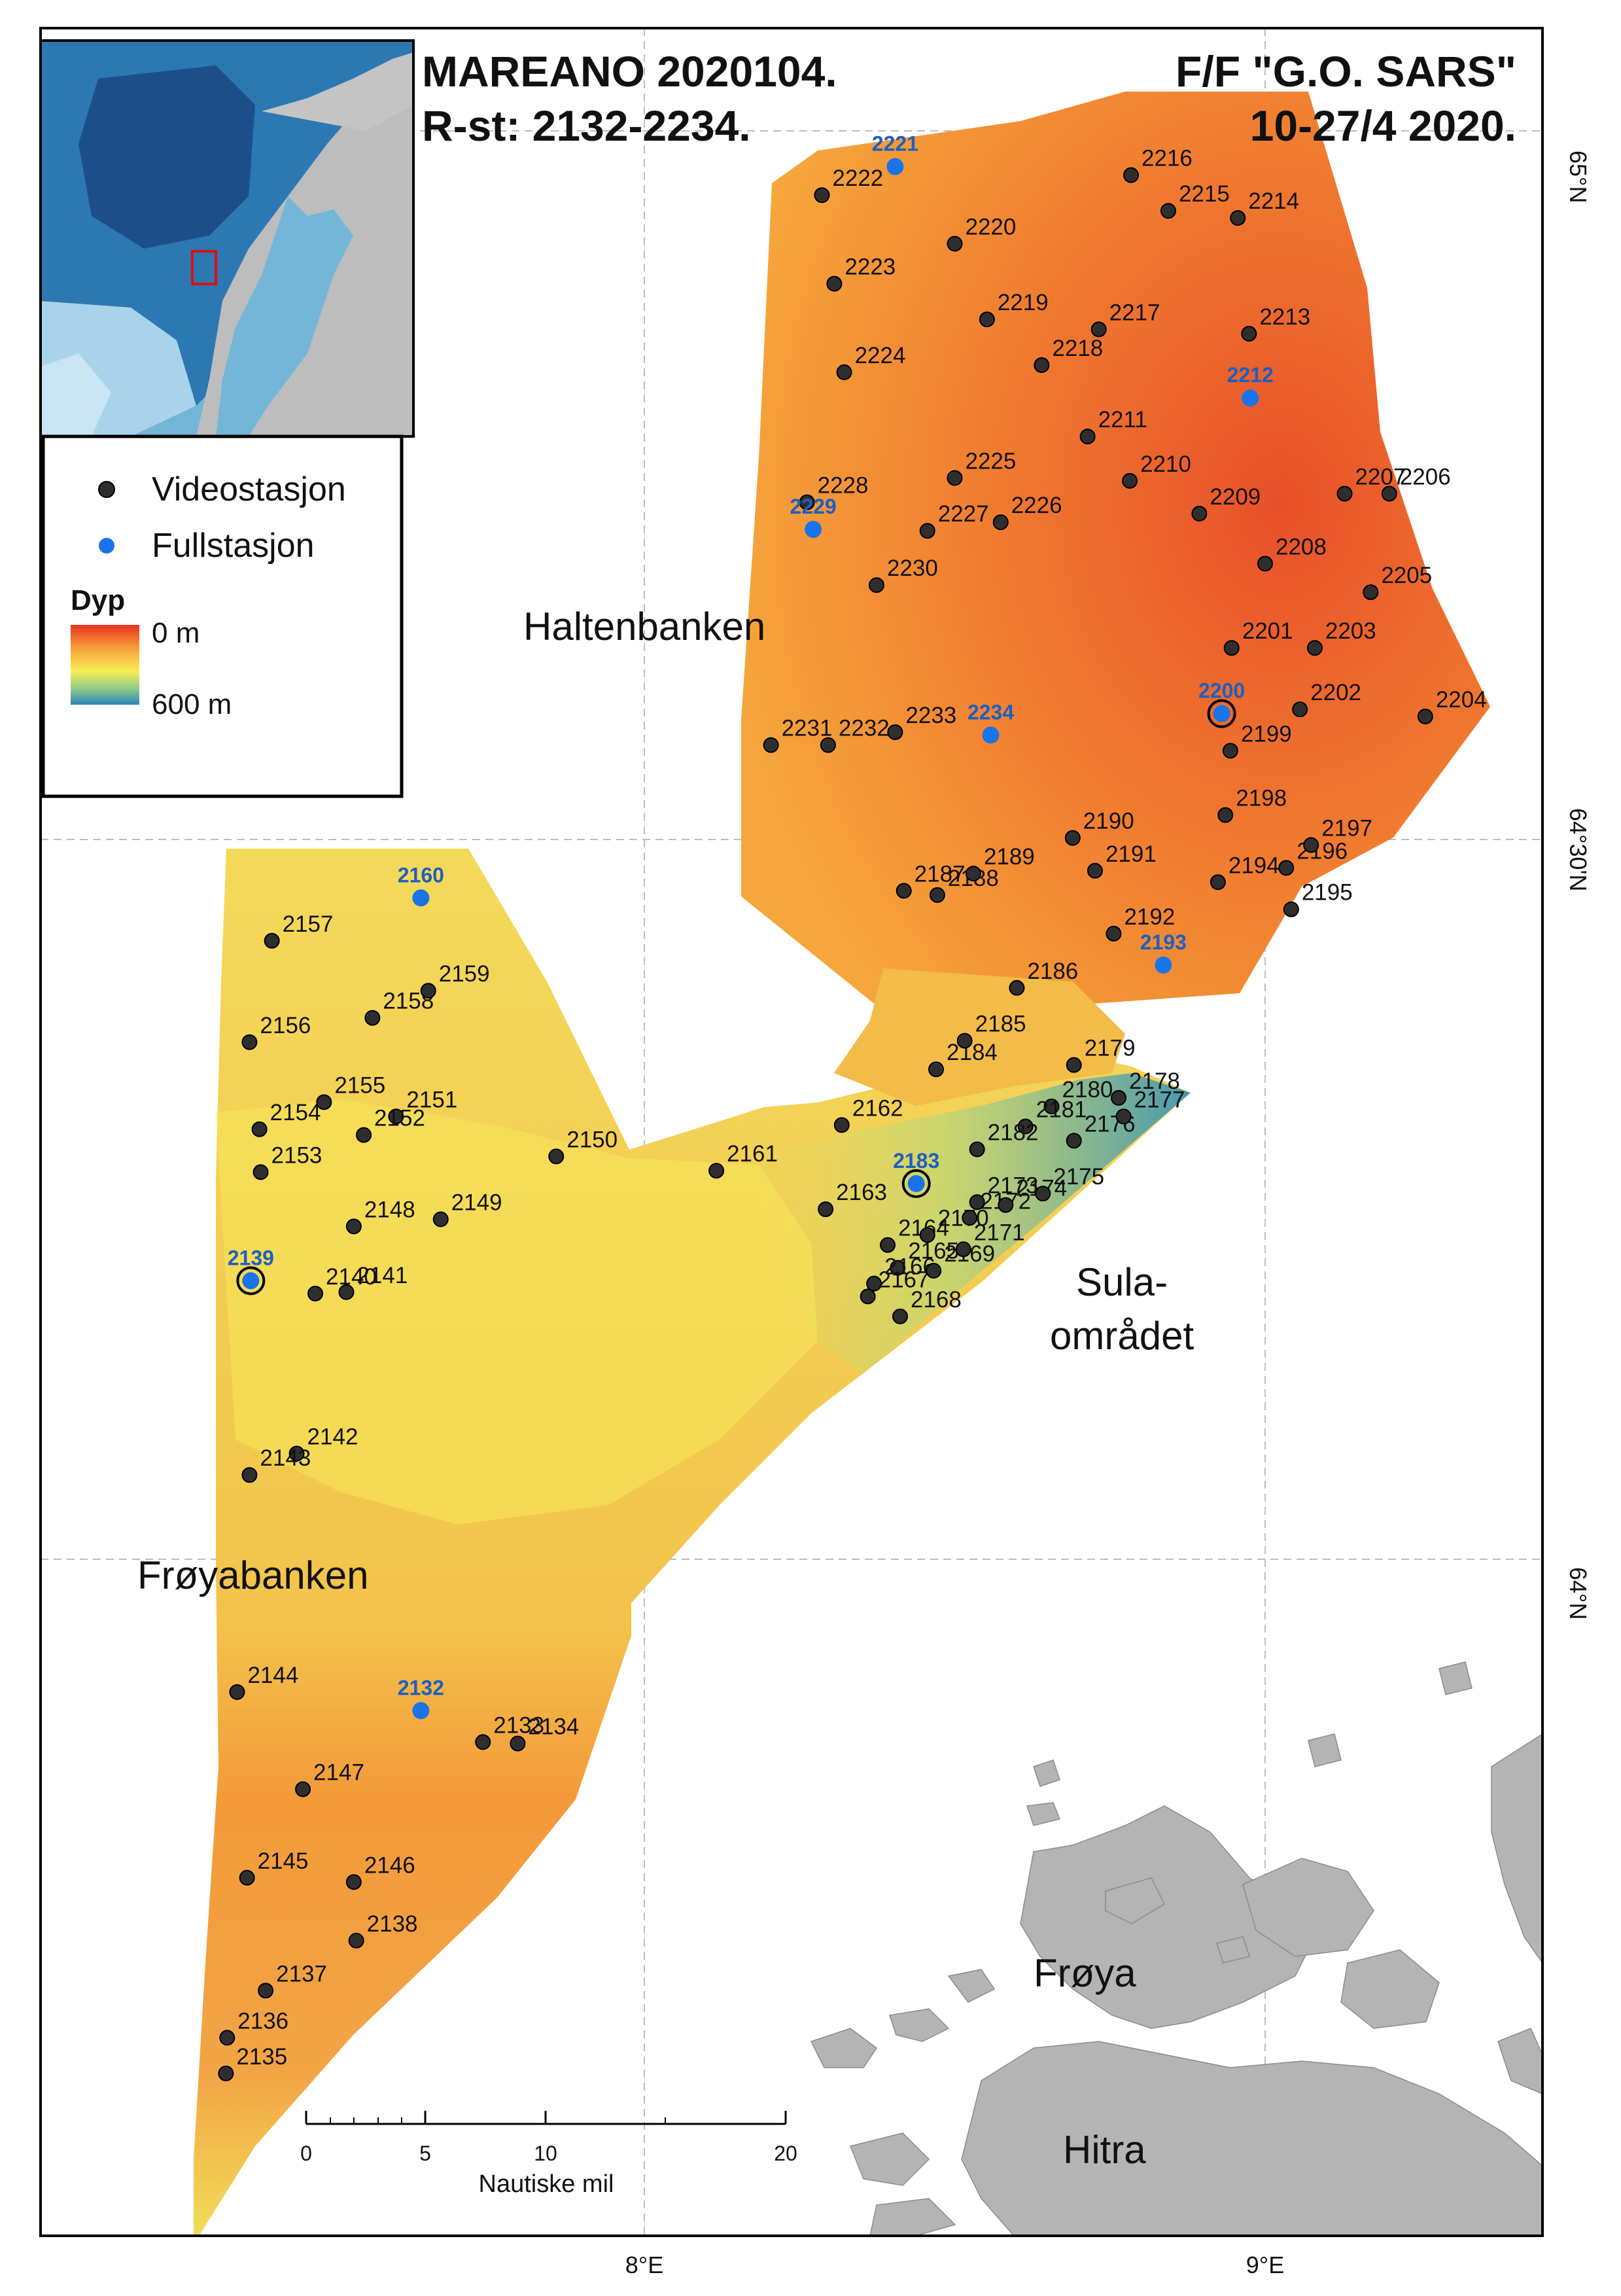 The width and height of the screenshot is (1621, 2296). Describe the element at coordinates (1250, 385) in the screenshot. I see `station-2212: 2212` at that location.